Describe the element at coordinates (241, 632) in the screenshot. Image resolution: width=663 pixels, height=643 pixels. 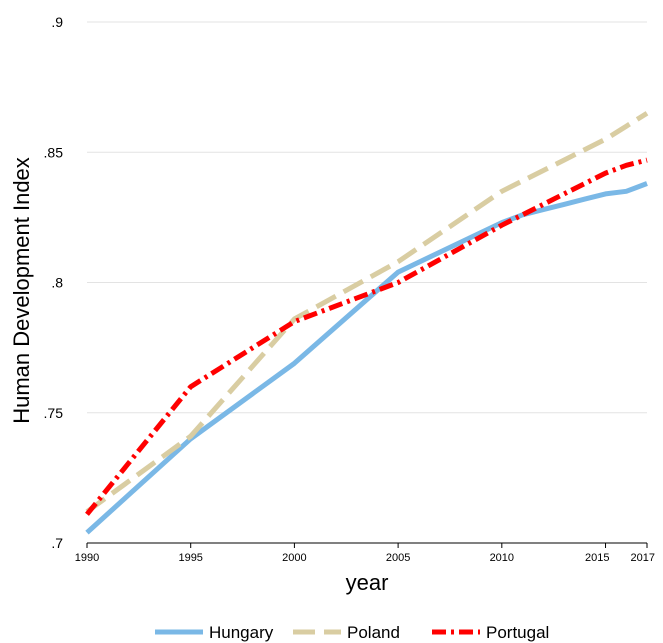
I see `legend-label-hungary: Hungary` at that location.